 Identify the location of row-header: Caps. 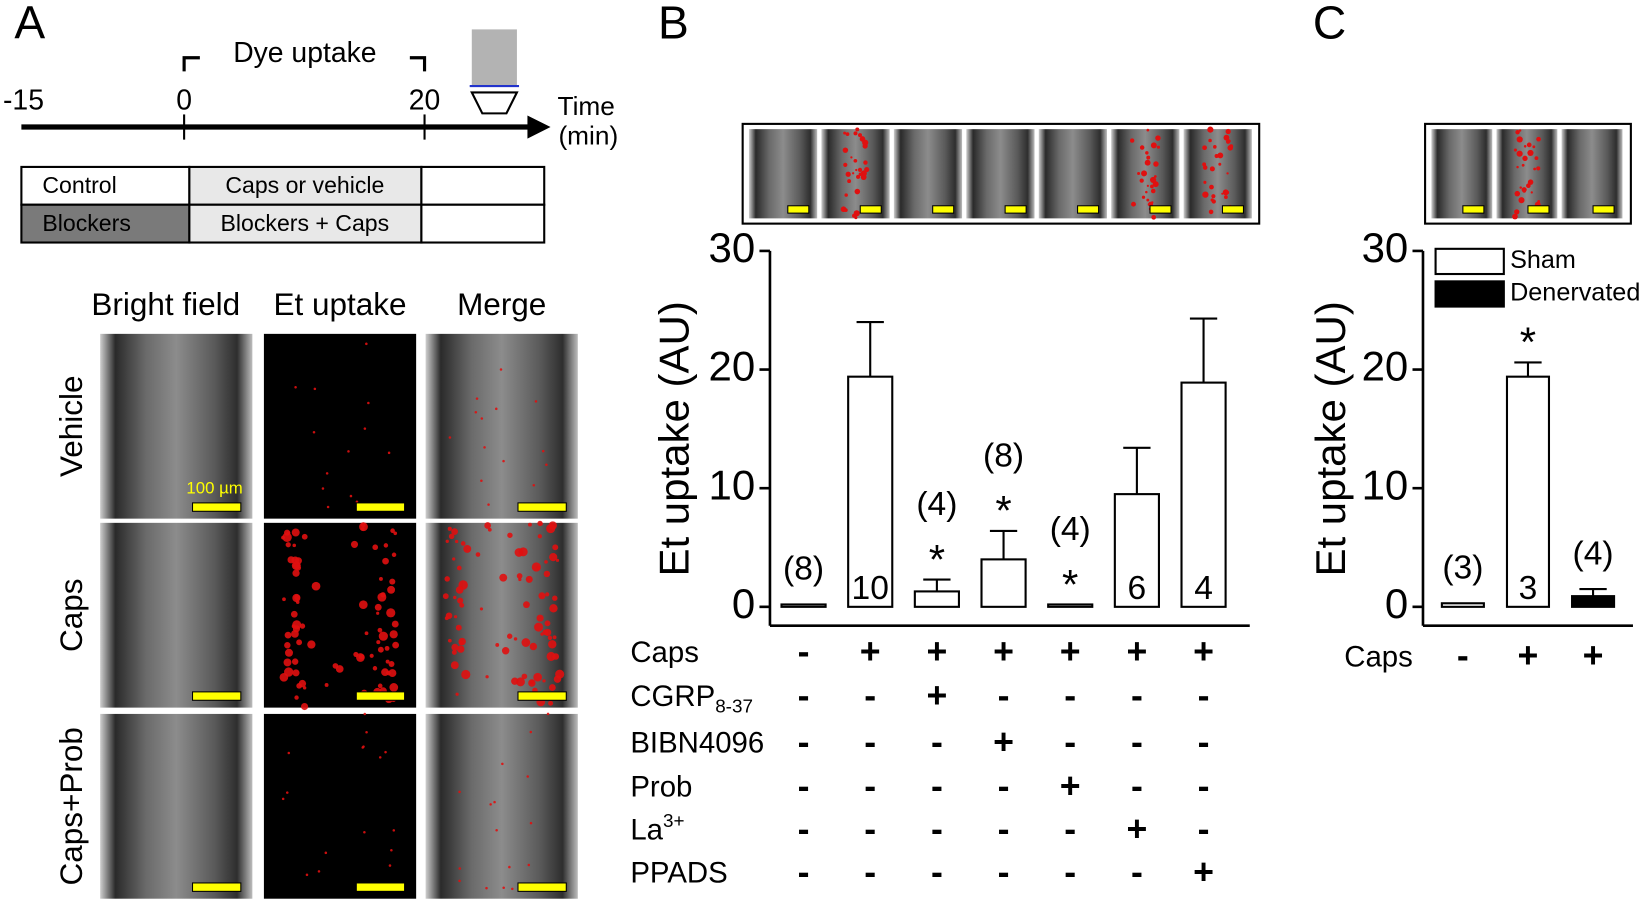
(71, 615).